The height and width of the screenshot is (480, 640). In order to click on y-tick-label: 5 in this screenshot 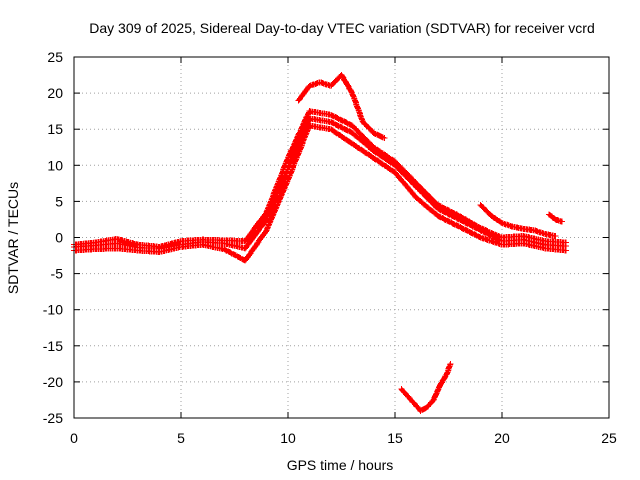, I will do `click(59, 201)`.